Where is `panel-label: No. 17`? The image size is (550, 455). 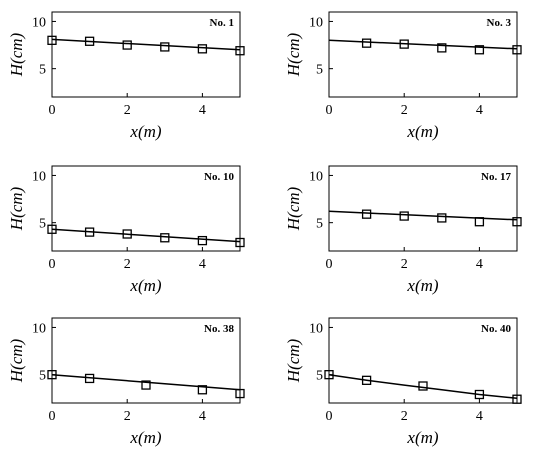 panel-label: No. 17 is located at coordinates (496, 177).